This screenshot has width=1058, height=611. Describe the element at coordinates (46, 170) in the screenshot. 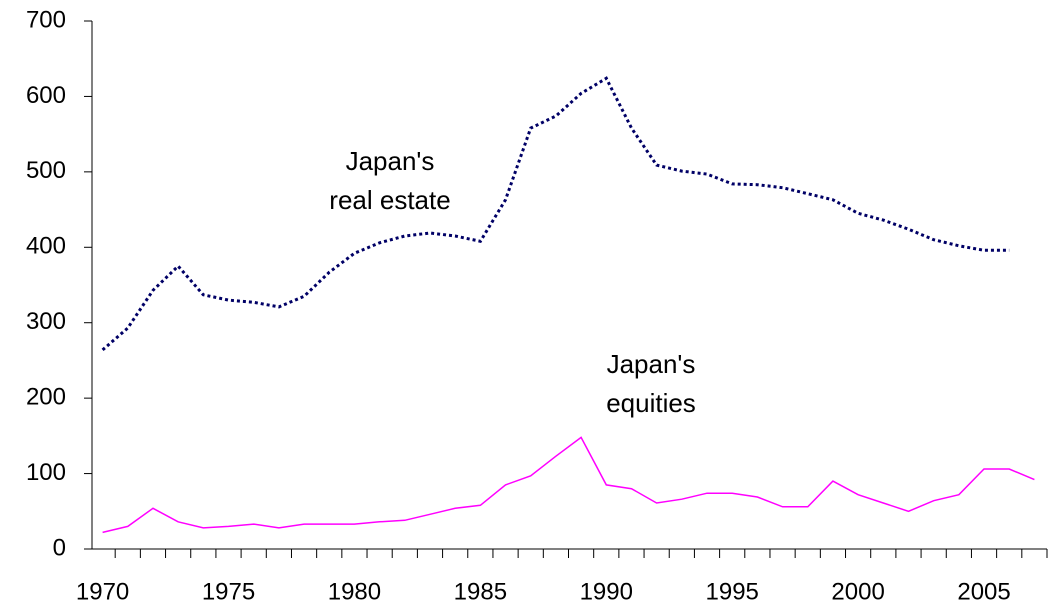

I see `y-tick-label: 500` at that location.